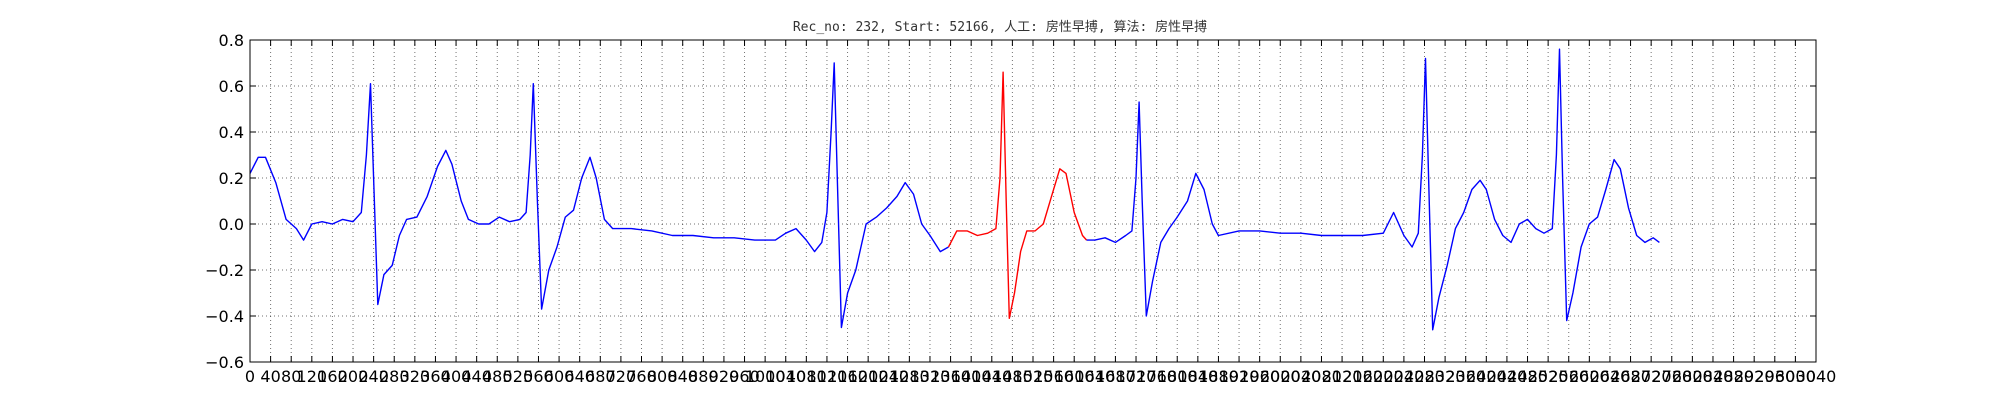 The image size is (2000, 400). I want to click on x-tick-label: 1840, so click(1197, 376).